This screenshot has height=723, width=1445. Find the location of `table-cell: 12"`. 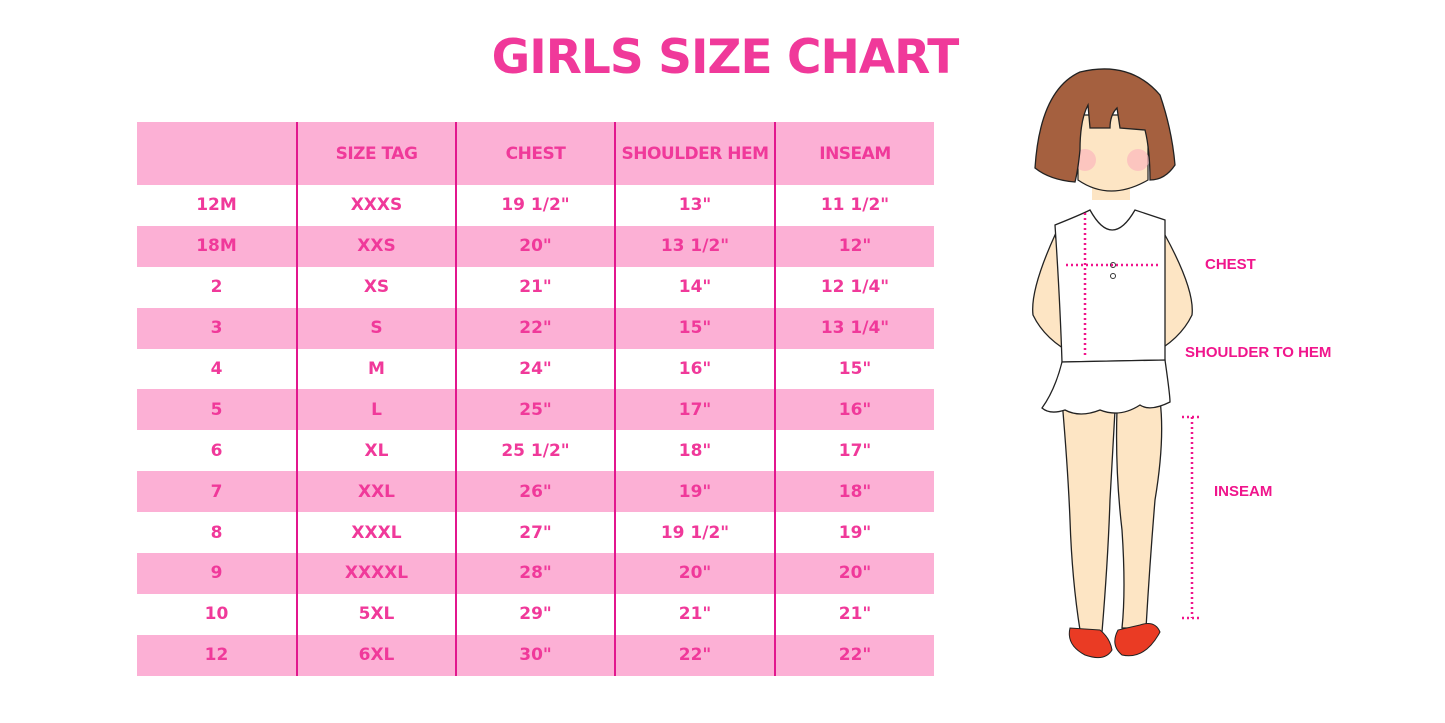

table-cell: 12" is located at coordinates (854, 246).